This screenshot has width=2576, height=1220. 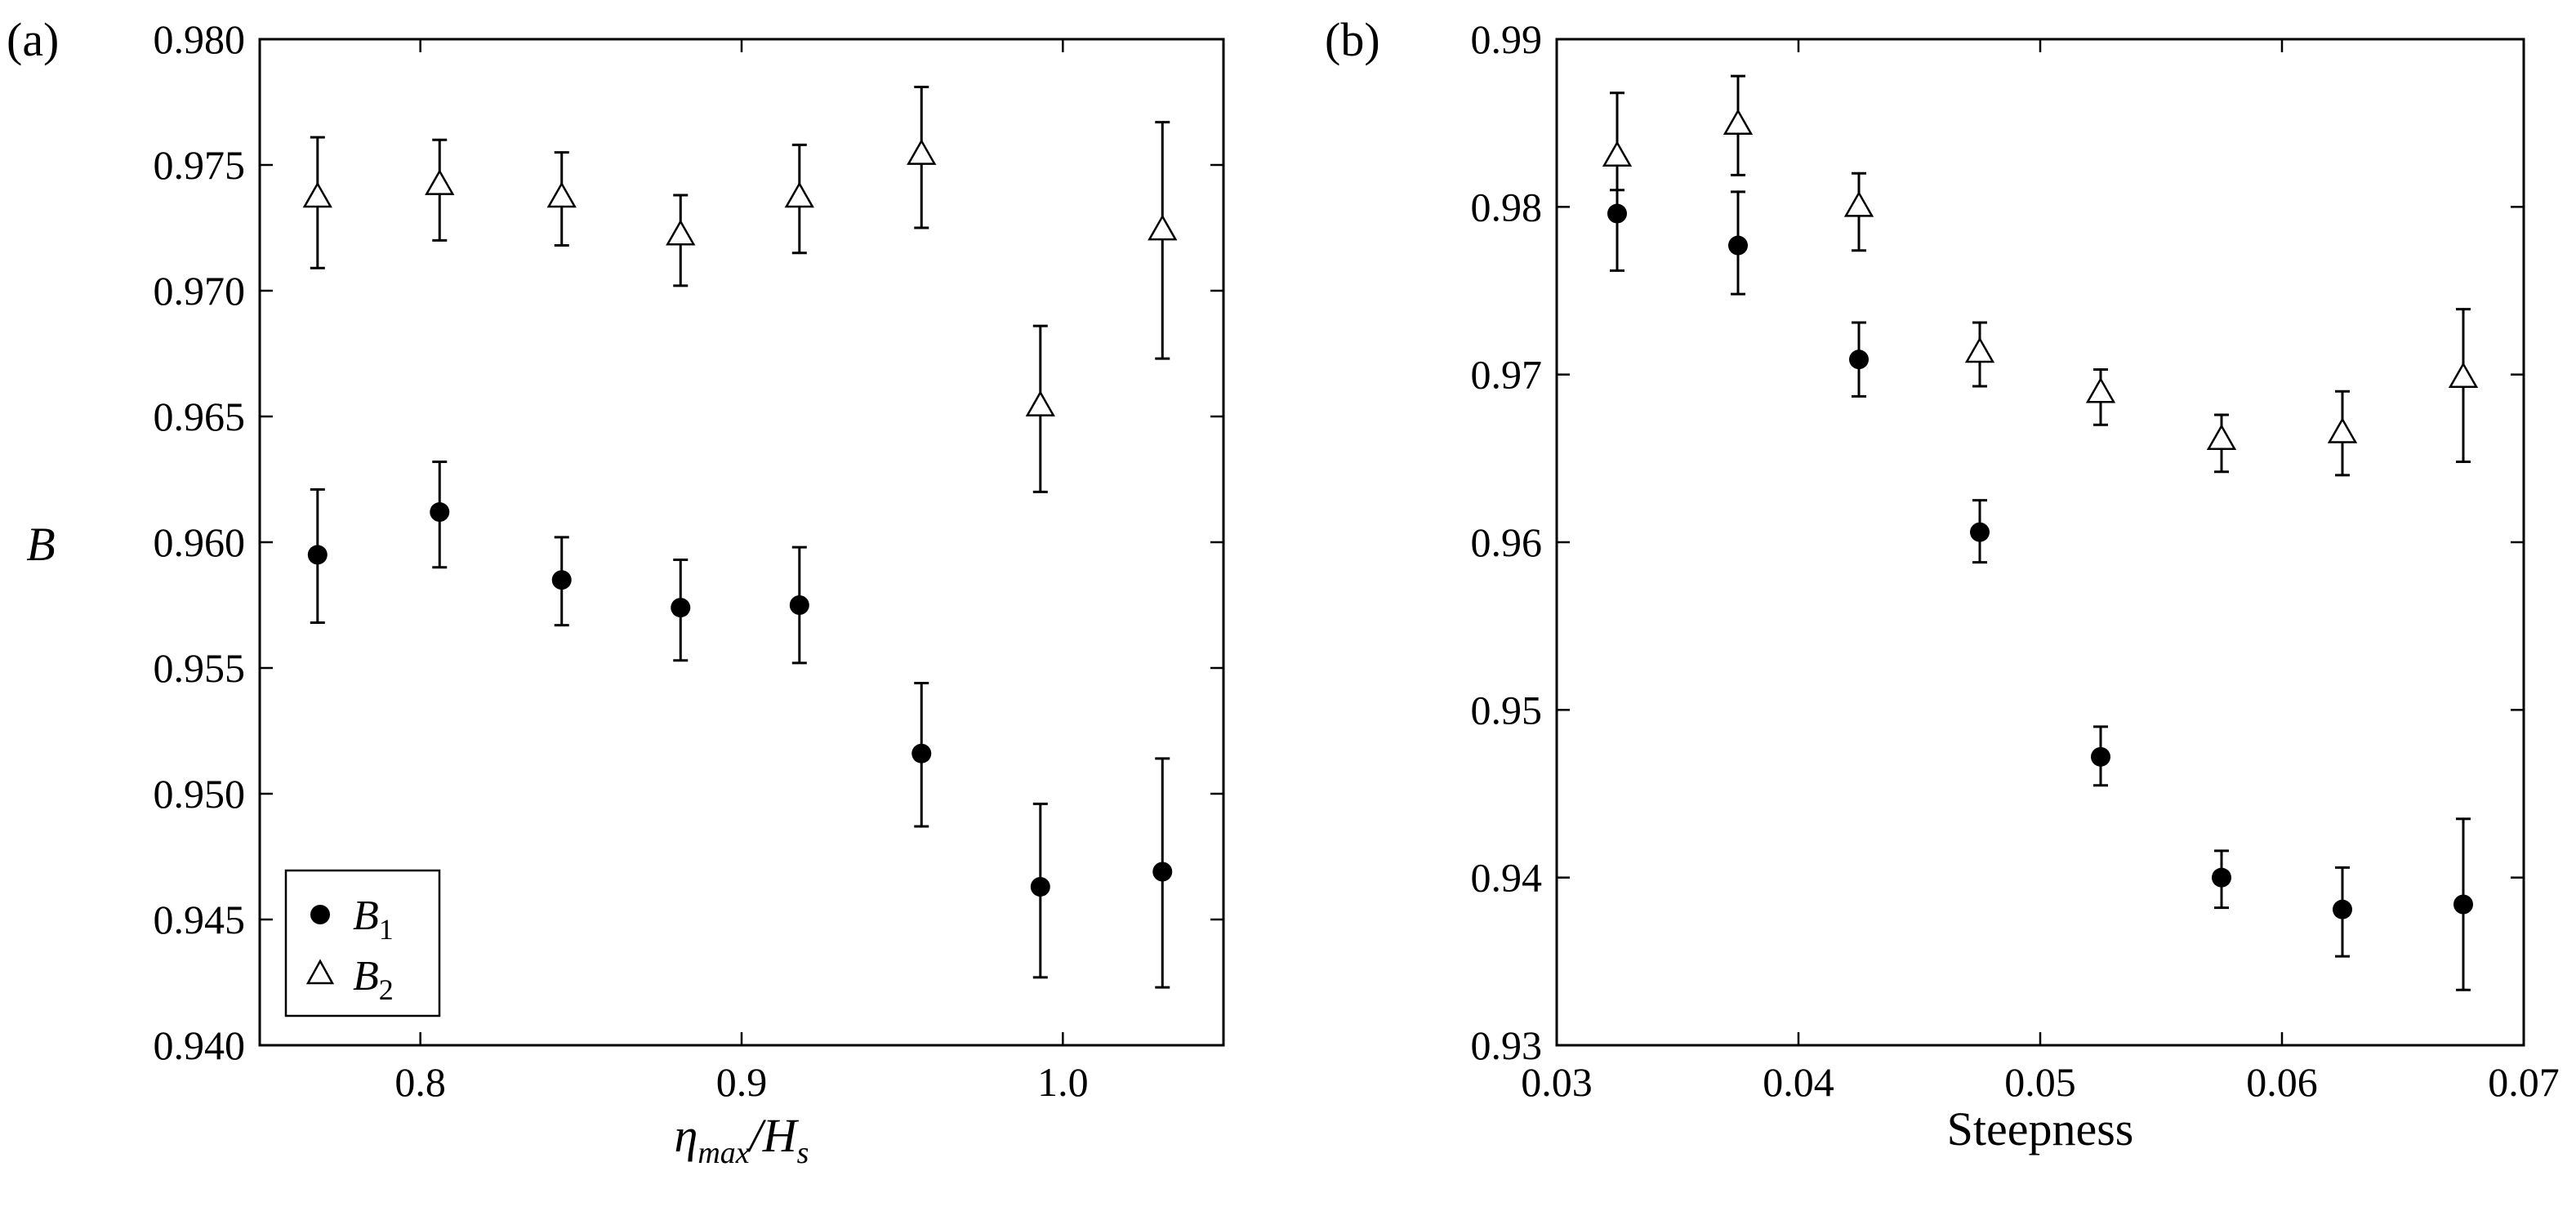 I want to click on panel-b-ytick-label: 0.99, so click(x=1507, y=39).